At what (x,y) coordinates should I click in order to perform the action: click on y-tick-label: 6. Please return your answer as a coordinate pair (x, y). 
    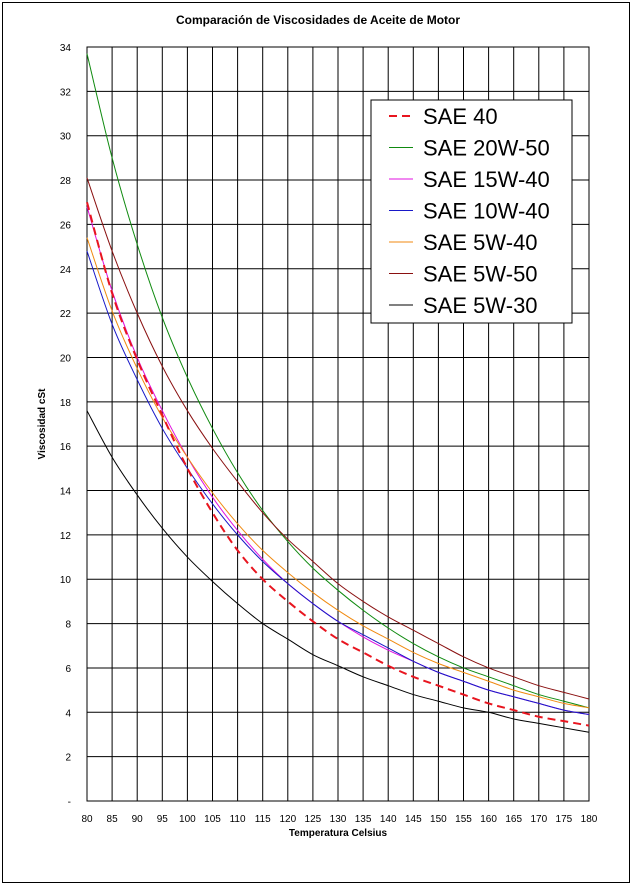
    Looking at the image, I should click on (68, 669).